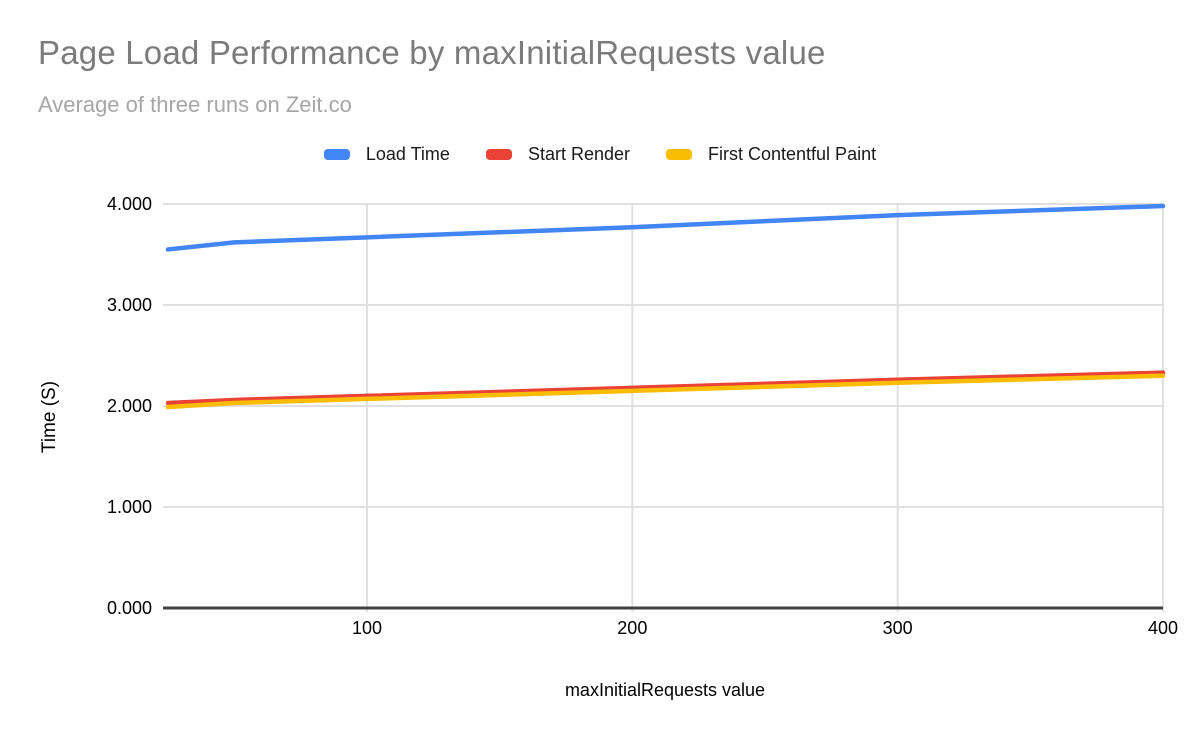 The image size is (1200, 742). What do you see at coordinates (679, 154) in the screenshot?
I see `legend-swatch-first-contentful-paint-icon` at bounding box center [679, 154].